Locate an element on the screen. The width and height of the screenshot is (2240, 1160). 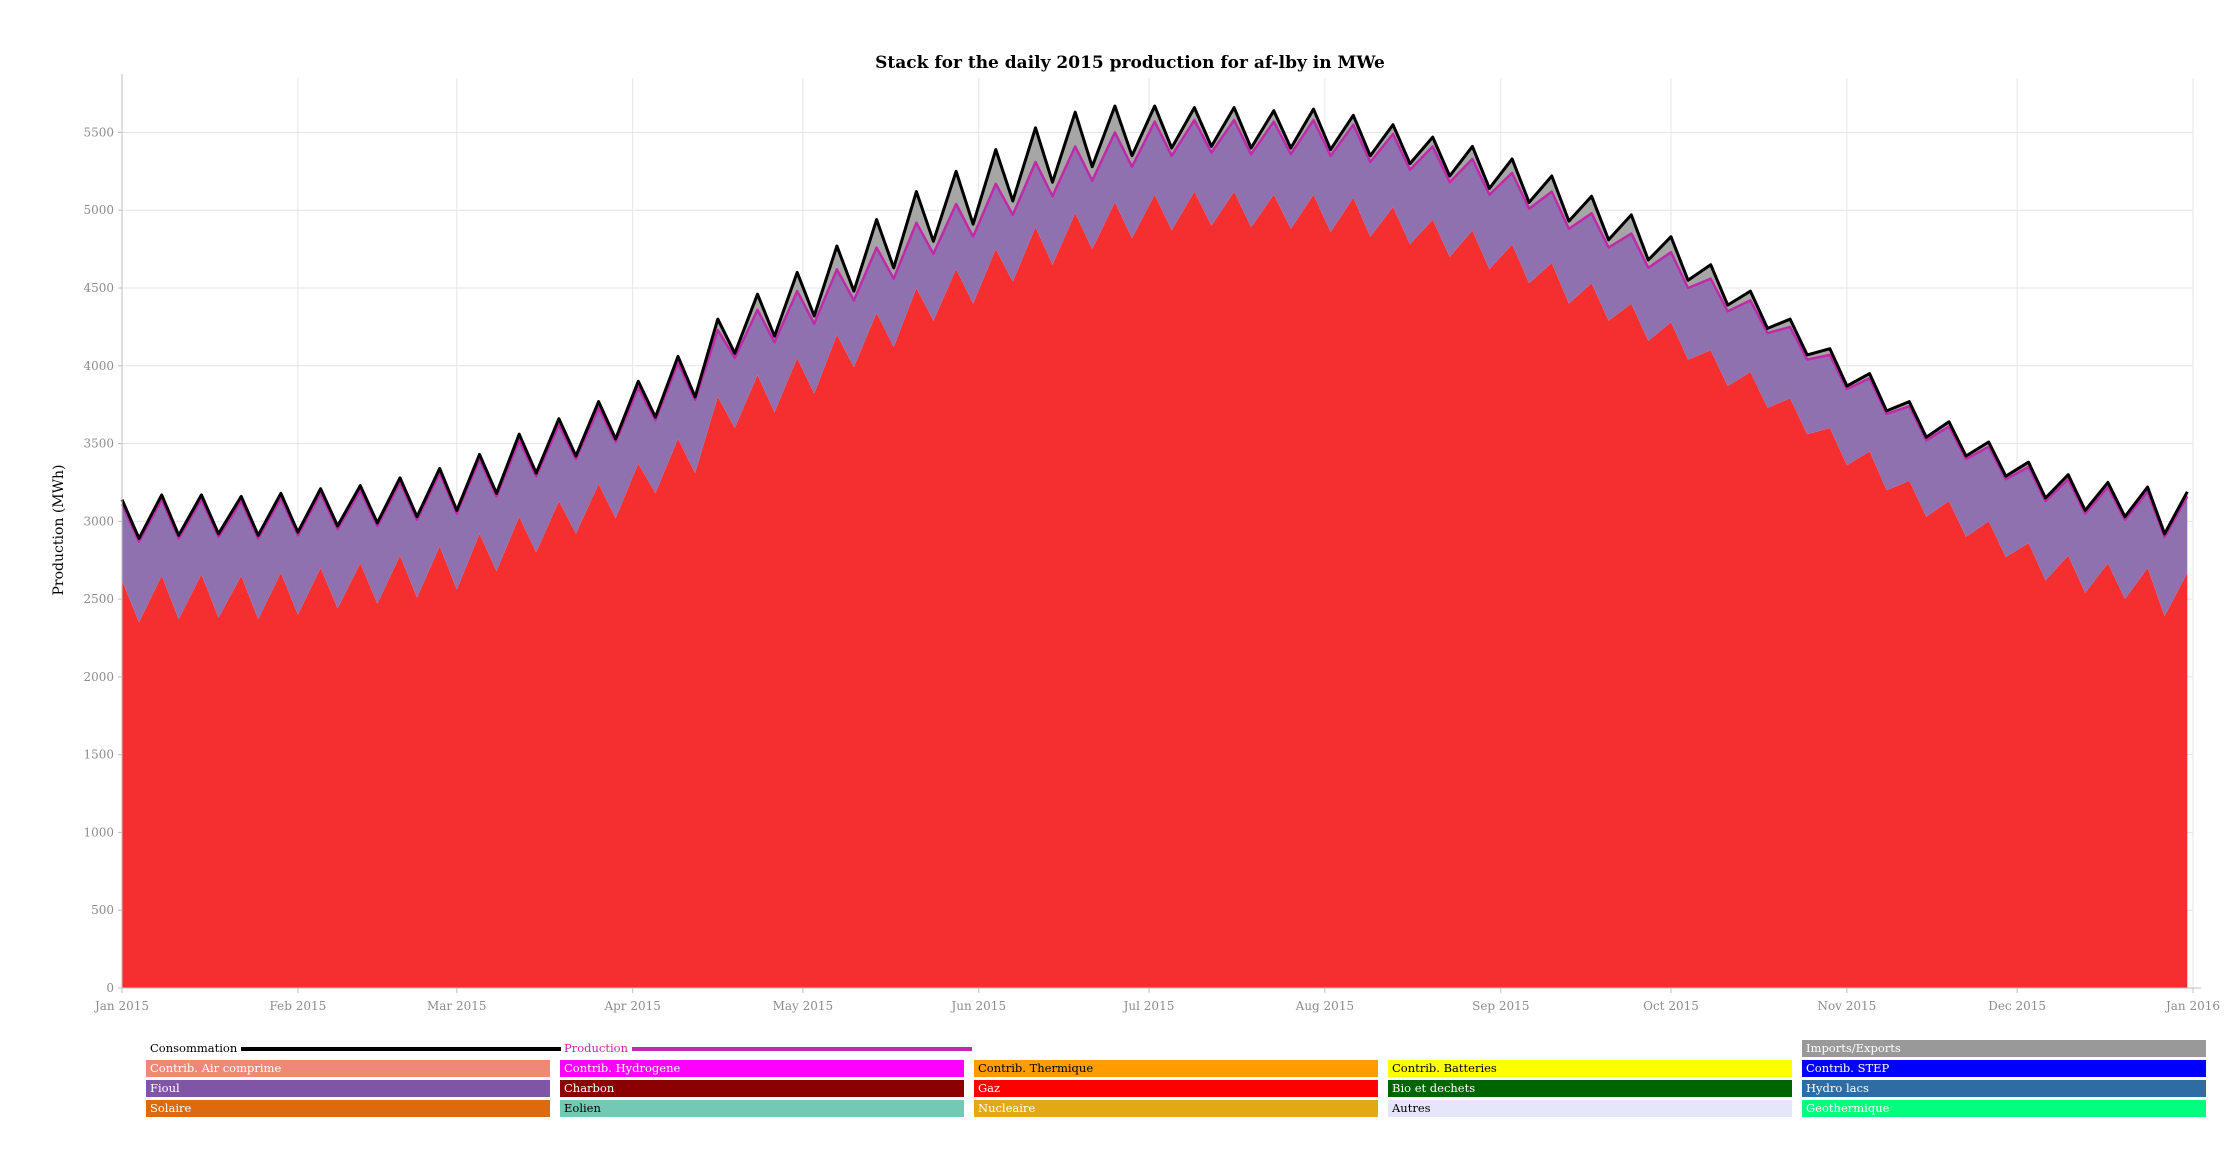
legend-row: Solaire Eolien Nucleaire Autres Geothermique is located at coordinates (1176, 1108).